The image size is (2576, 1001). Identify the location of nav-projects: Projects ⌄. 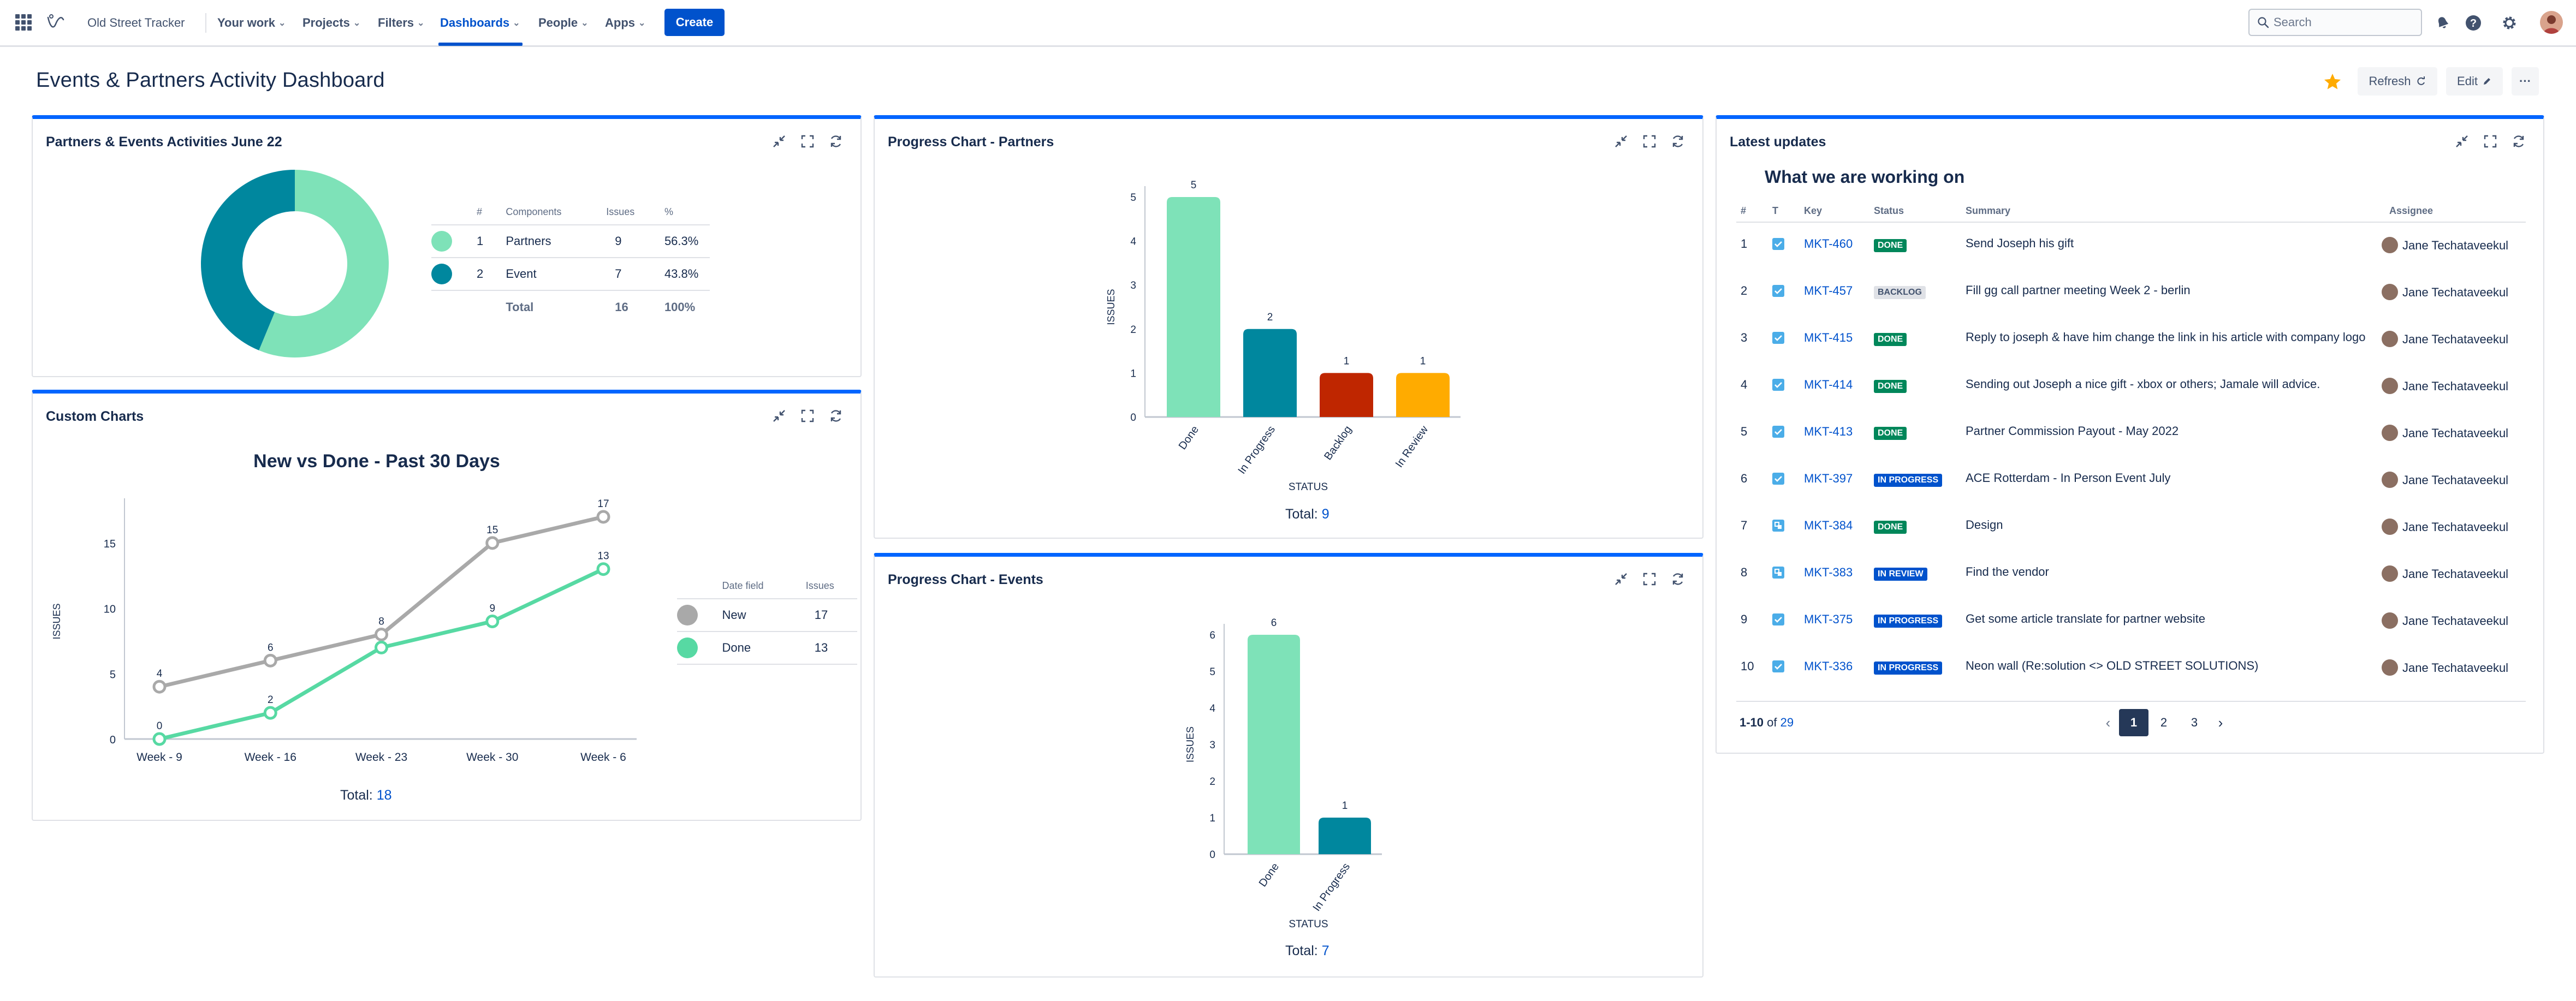
(331, 22).